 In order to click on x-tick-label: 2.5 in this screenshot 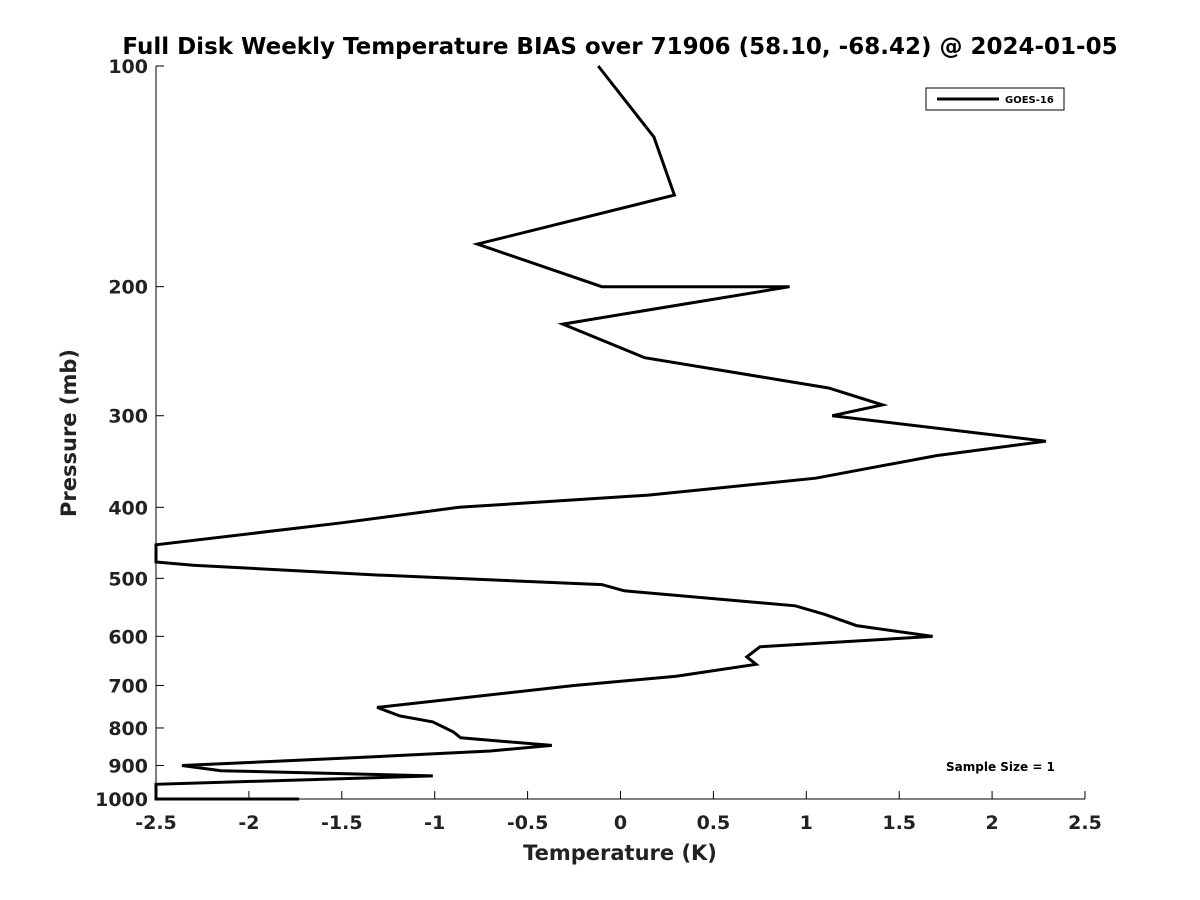, I will do `click(1085, 823)`.